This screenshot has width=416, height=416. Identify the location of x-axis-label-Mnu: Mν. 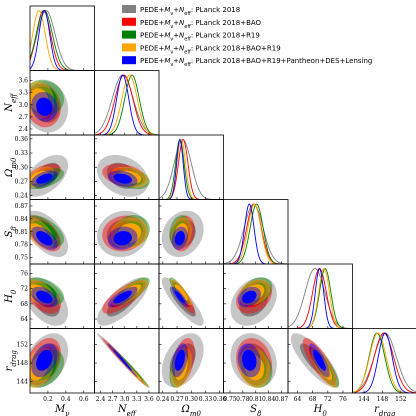
(62, 410).